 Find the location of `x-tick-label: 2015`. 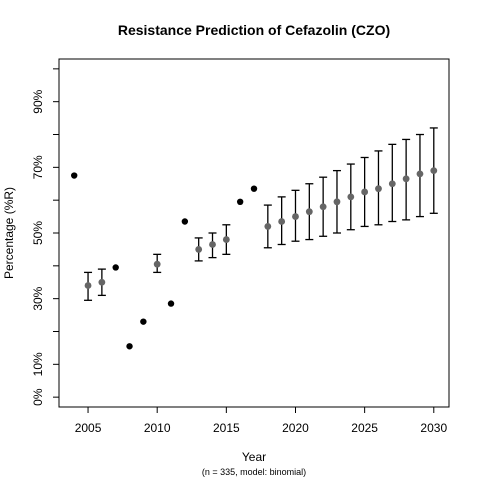

x-tick-label: 2015 is located at coordinates (226, 428).